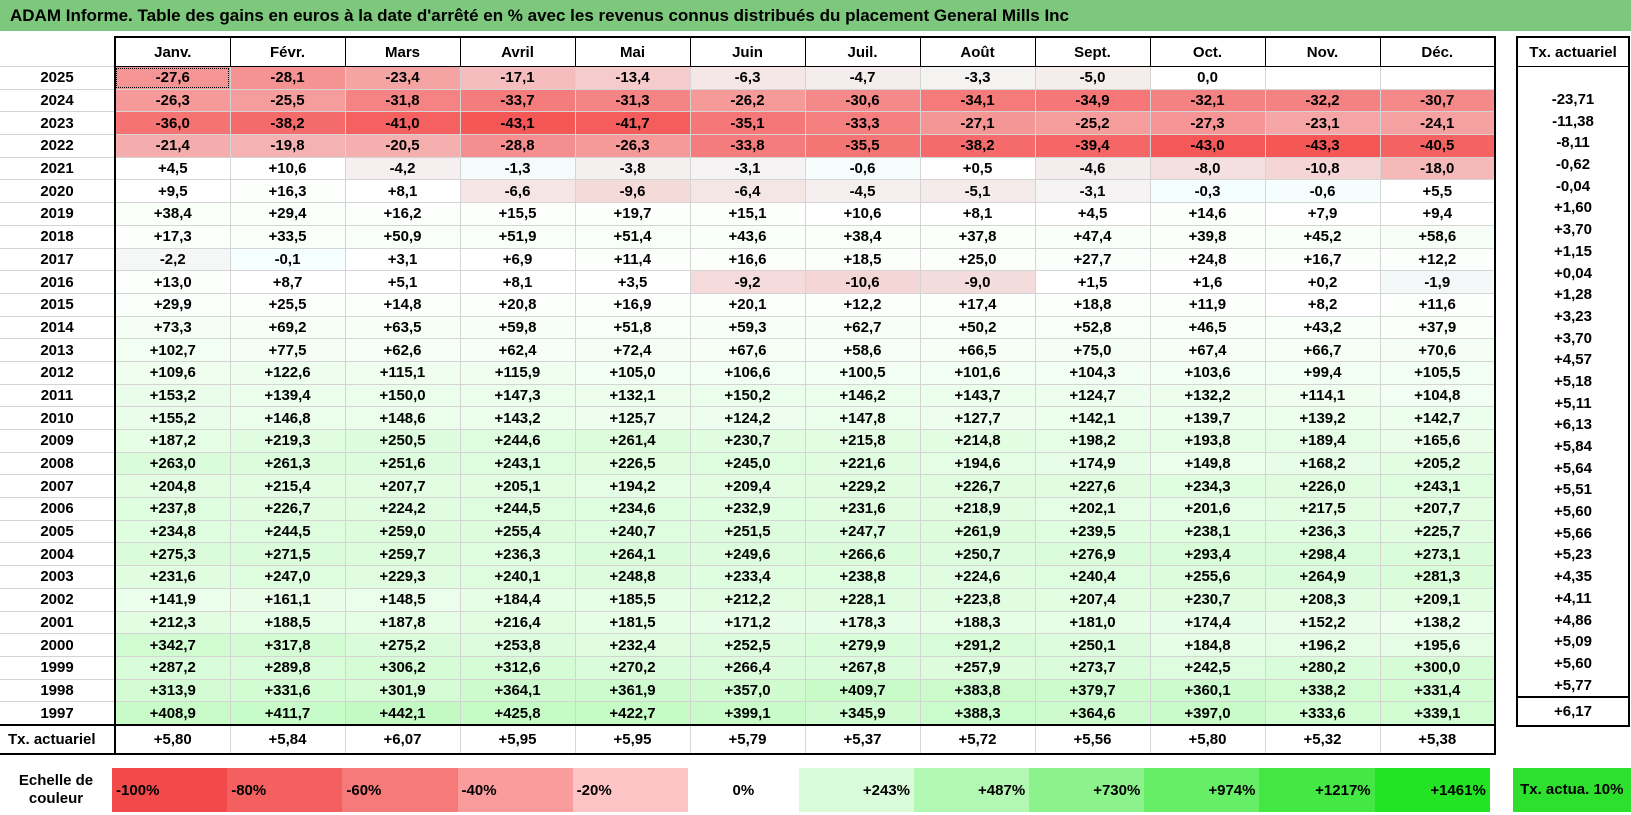 This screenshot has width=1631, height=815. Describe the element at coordinates (1092, 146) in the screenshot. I see `value-cell: -39,4` at that location.